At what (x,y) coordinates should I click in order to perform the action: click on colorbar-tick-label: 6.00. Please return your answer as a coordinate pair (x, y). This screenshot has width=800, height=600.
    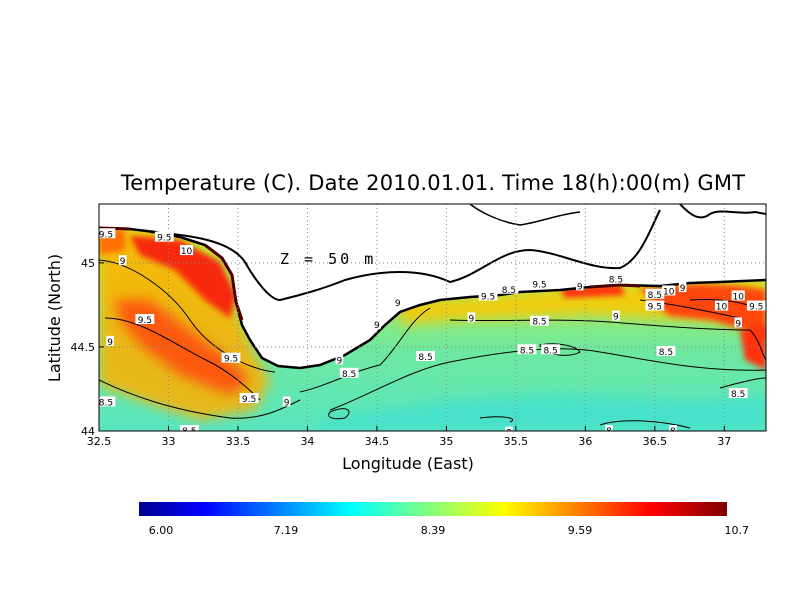
    Looking at the image, I should click on (161, 530).